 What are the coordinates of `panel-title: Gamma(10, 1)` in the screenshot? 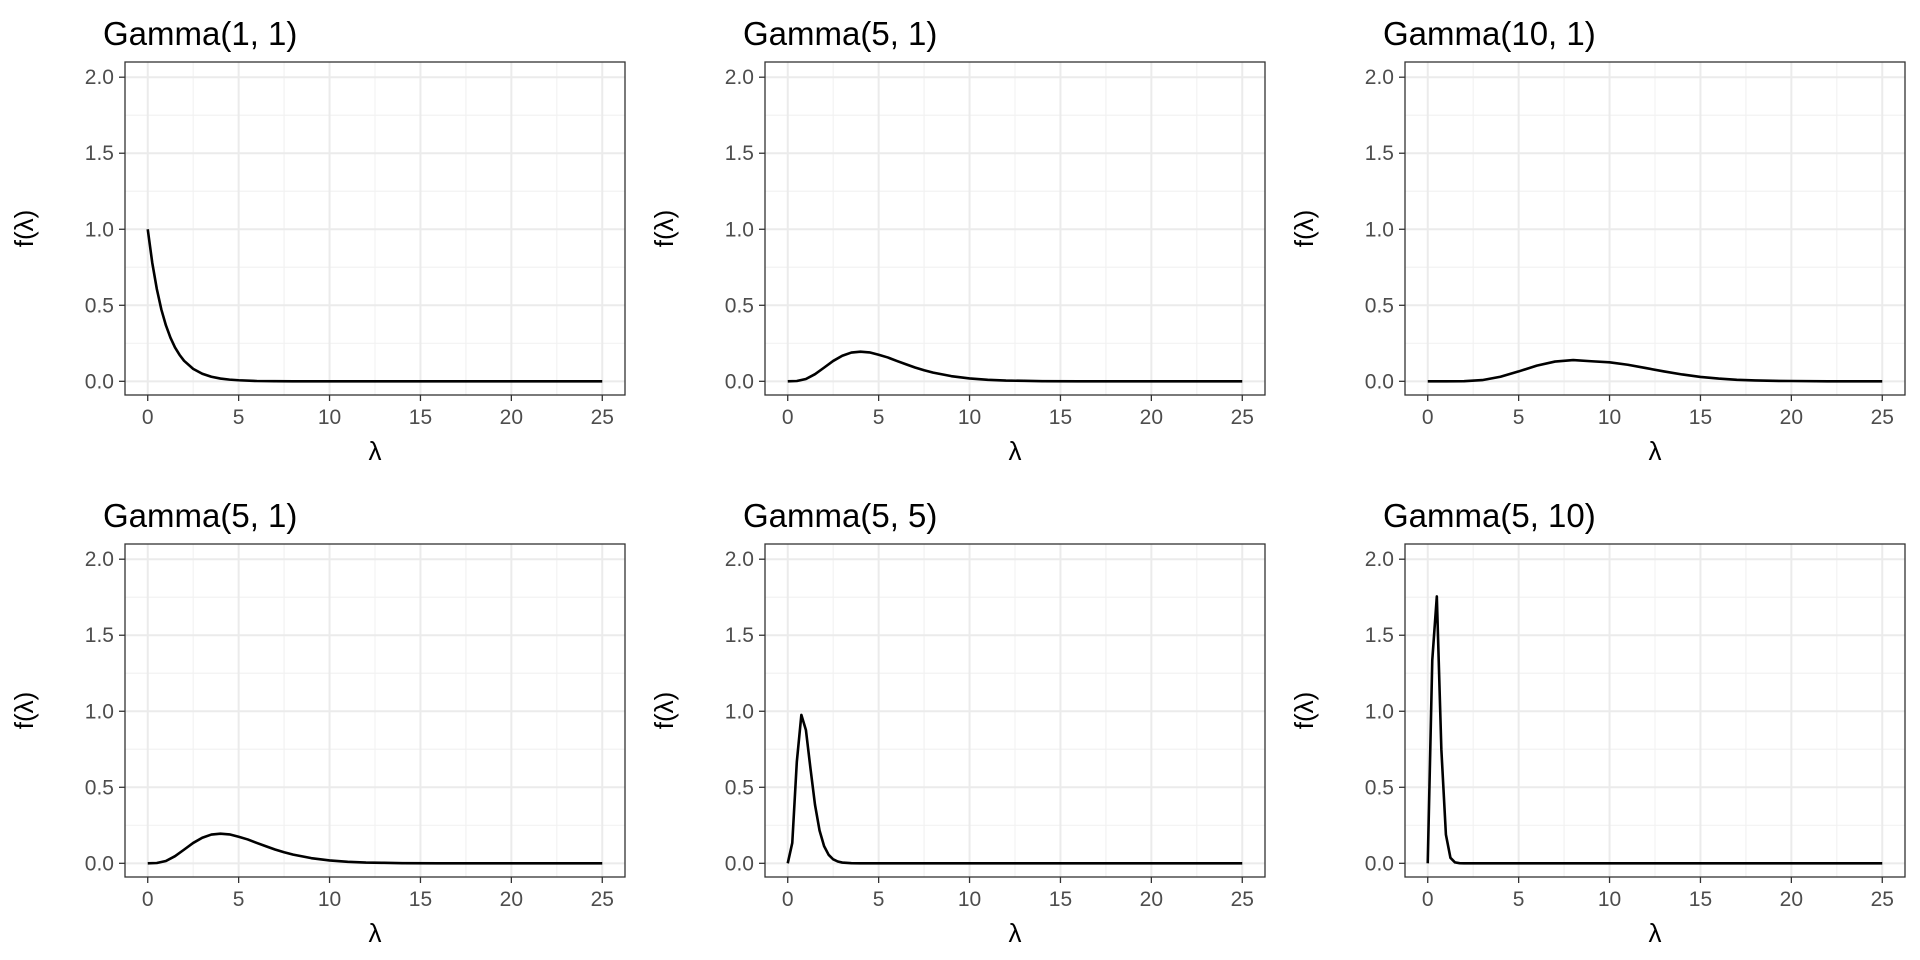 It's located at (1489, 33).